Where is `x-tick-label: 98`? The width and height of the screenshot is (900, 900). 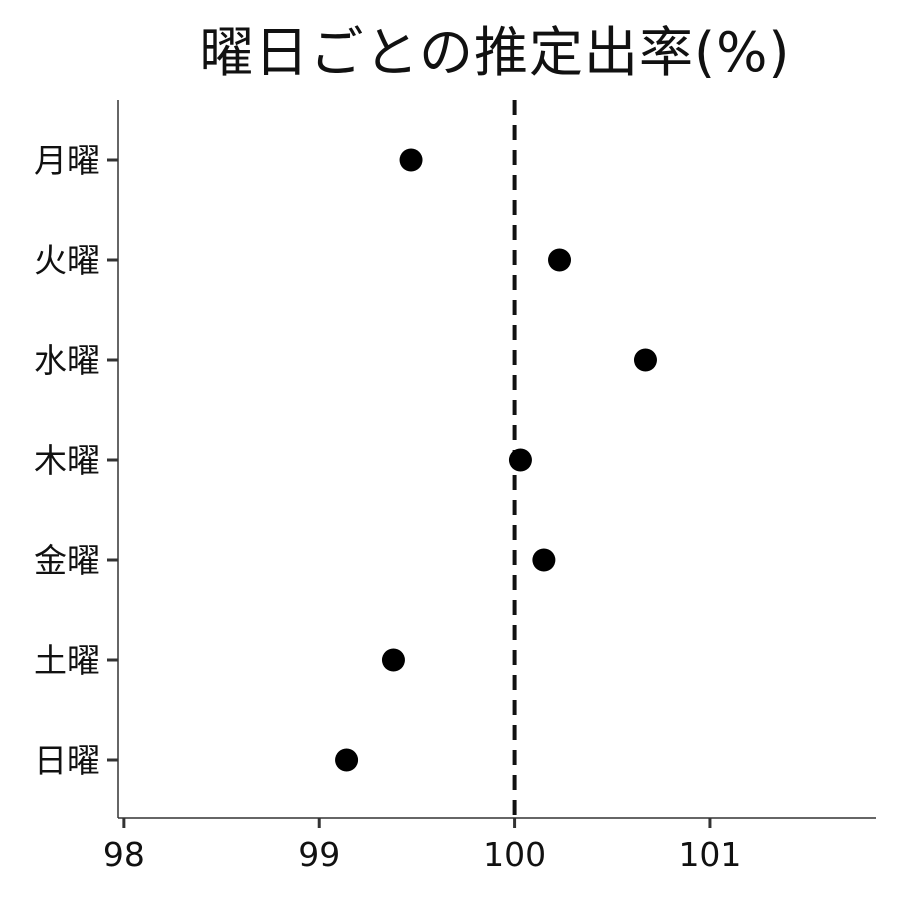
x-tick-label: 98 is located at coordinates (124, 854).